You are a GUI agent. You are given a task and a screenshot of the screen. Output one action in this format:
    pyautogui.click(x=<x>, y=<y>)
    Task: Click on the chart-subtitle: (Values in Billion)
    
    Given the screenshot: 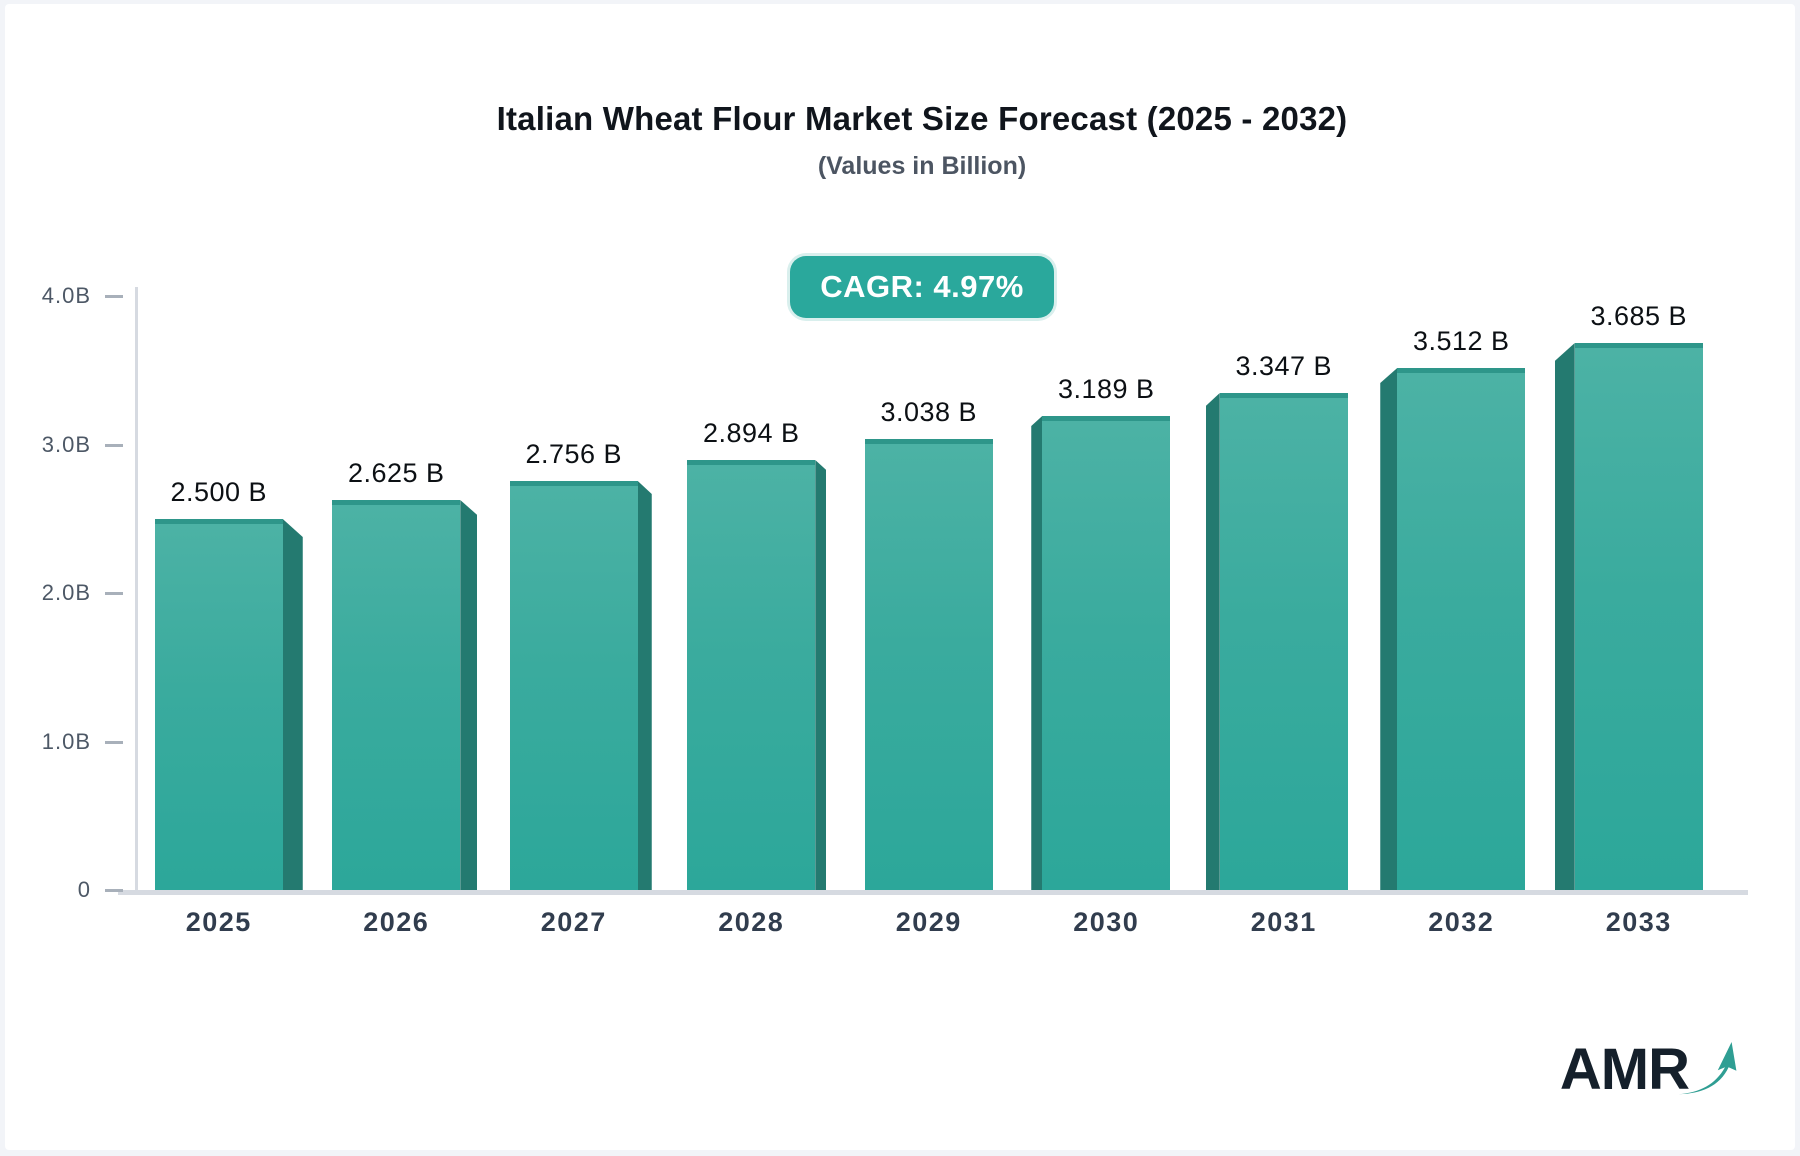 What is the action you would take?
    pyautogui.click(x=922, y=166)
    